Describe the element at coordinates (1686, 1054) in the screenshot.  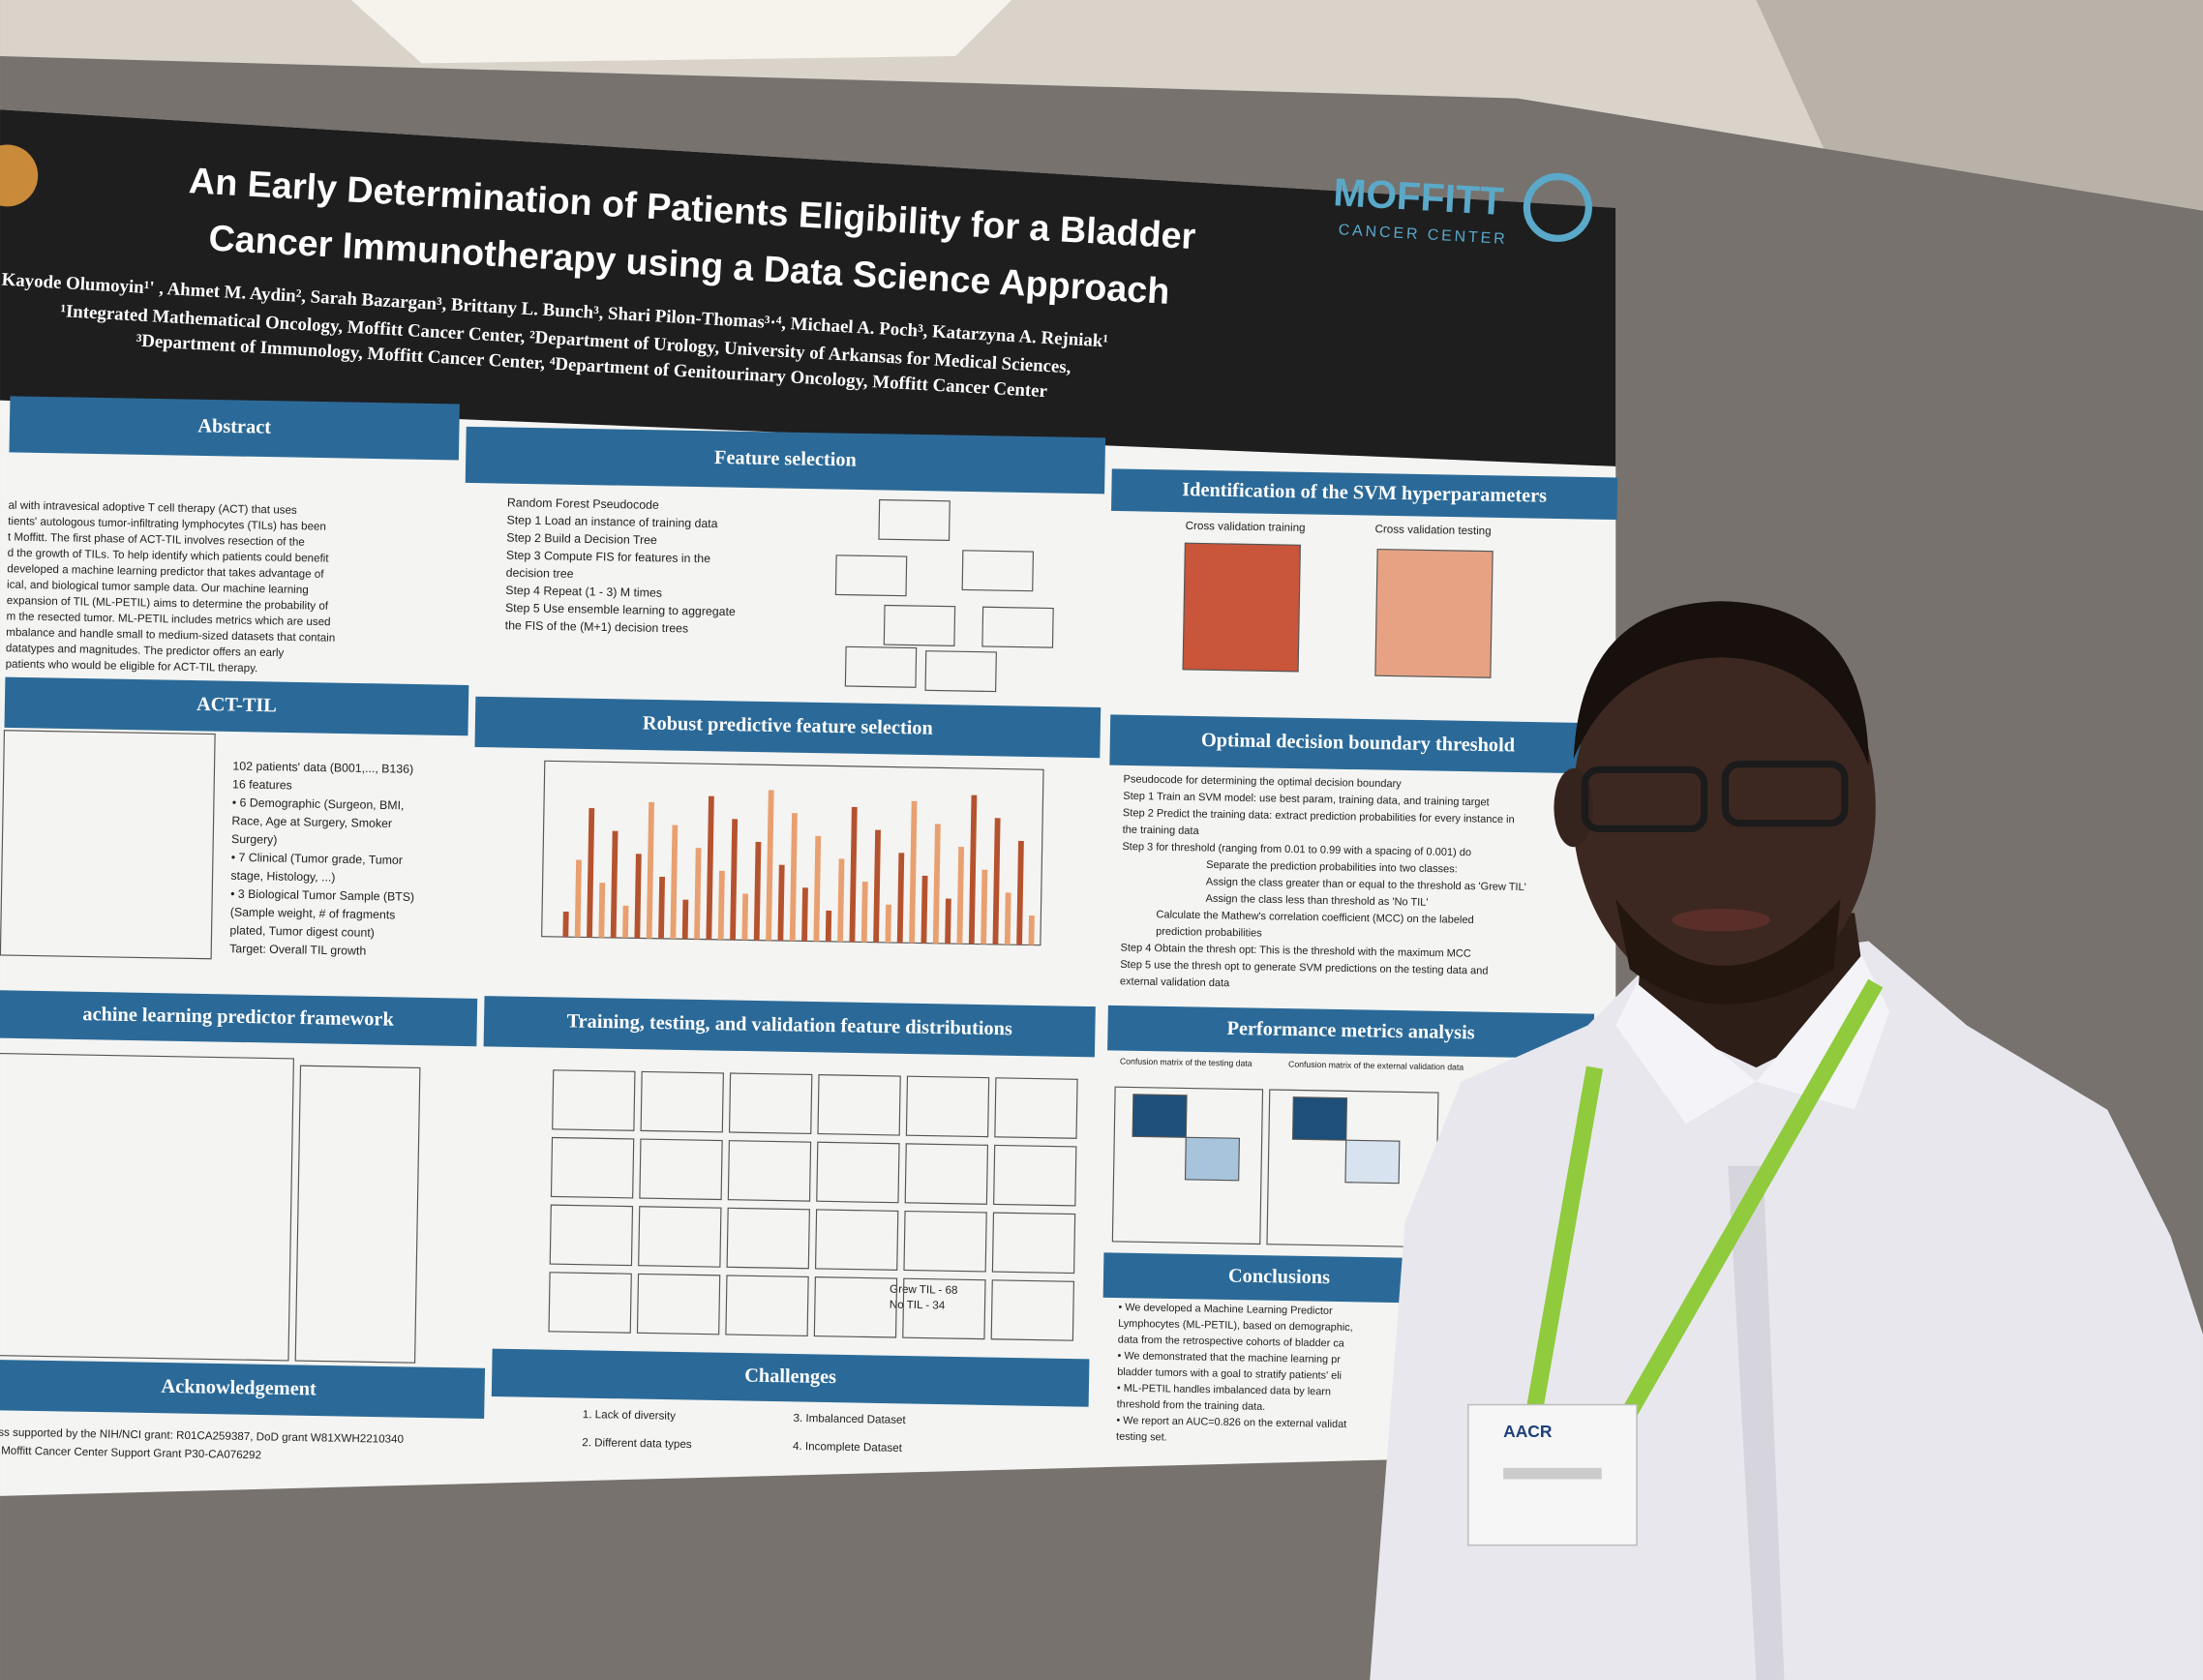
I see `collar-left` at that location.